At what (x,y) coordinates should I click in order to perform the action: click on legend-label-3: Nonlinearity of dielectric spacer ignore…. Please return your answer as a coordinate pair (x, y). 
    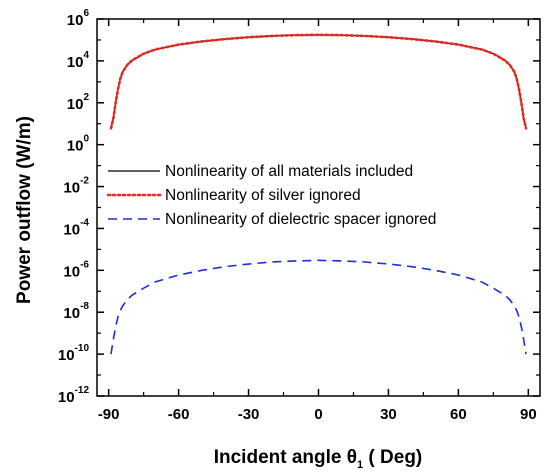
    Looking at the image, I should click on (300, 219).